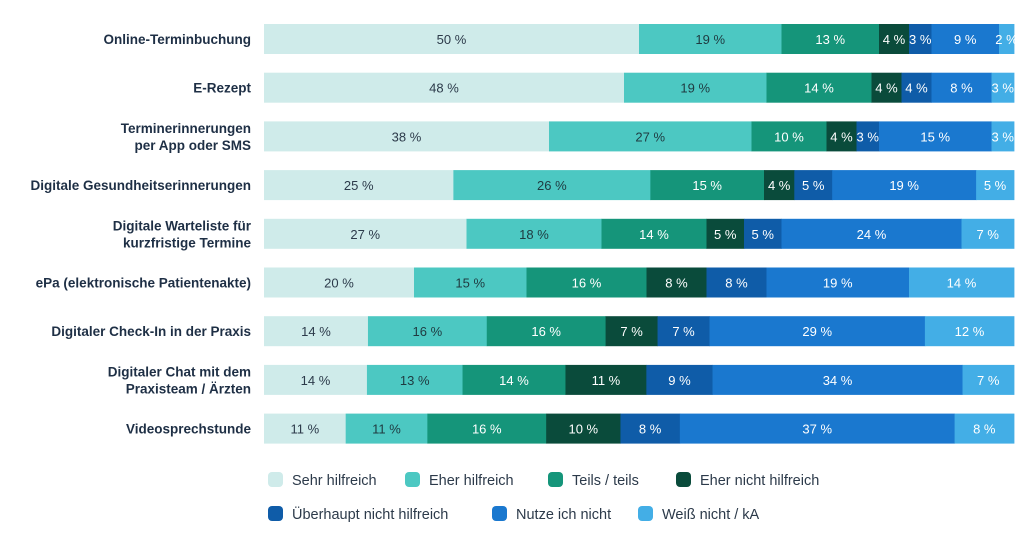  What do you see at coordinates (178, 39) in the screenshot?
I see `category-label: Online-Terminbuchung` at bounding box center [178, 39].